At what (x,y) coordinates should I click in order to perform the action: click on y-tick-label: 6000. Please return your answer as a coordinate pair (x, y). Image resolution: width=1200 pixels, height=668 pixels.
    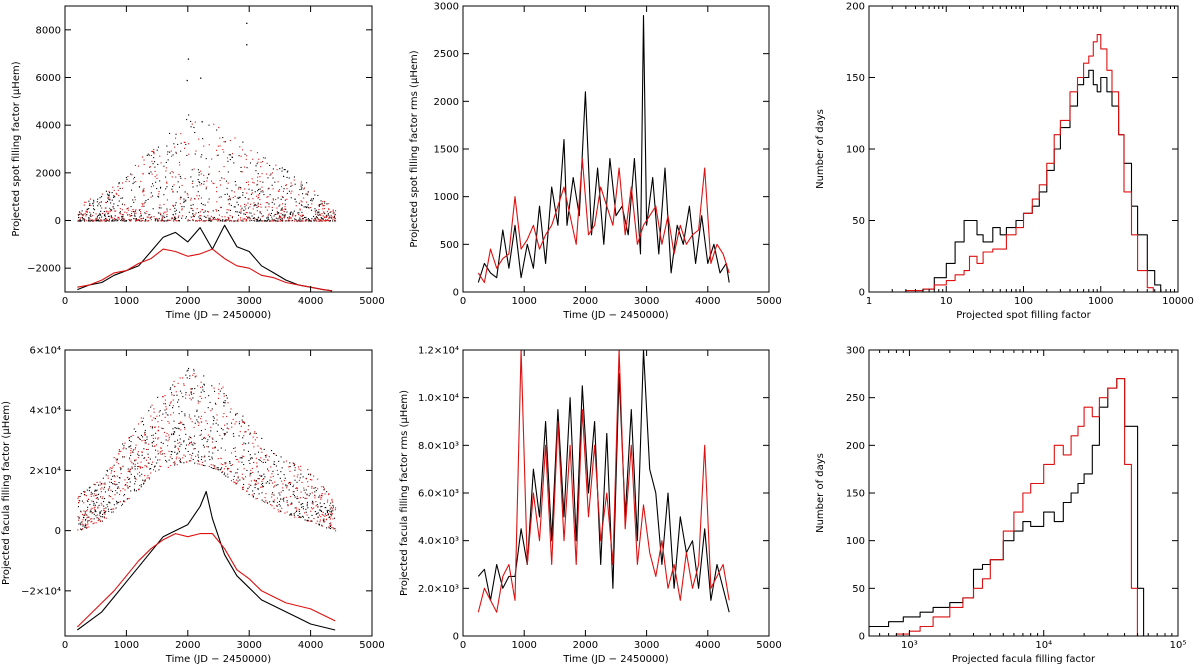
    Looking at the image, I should click on (48, 78).